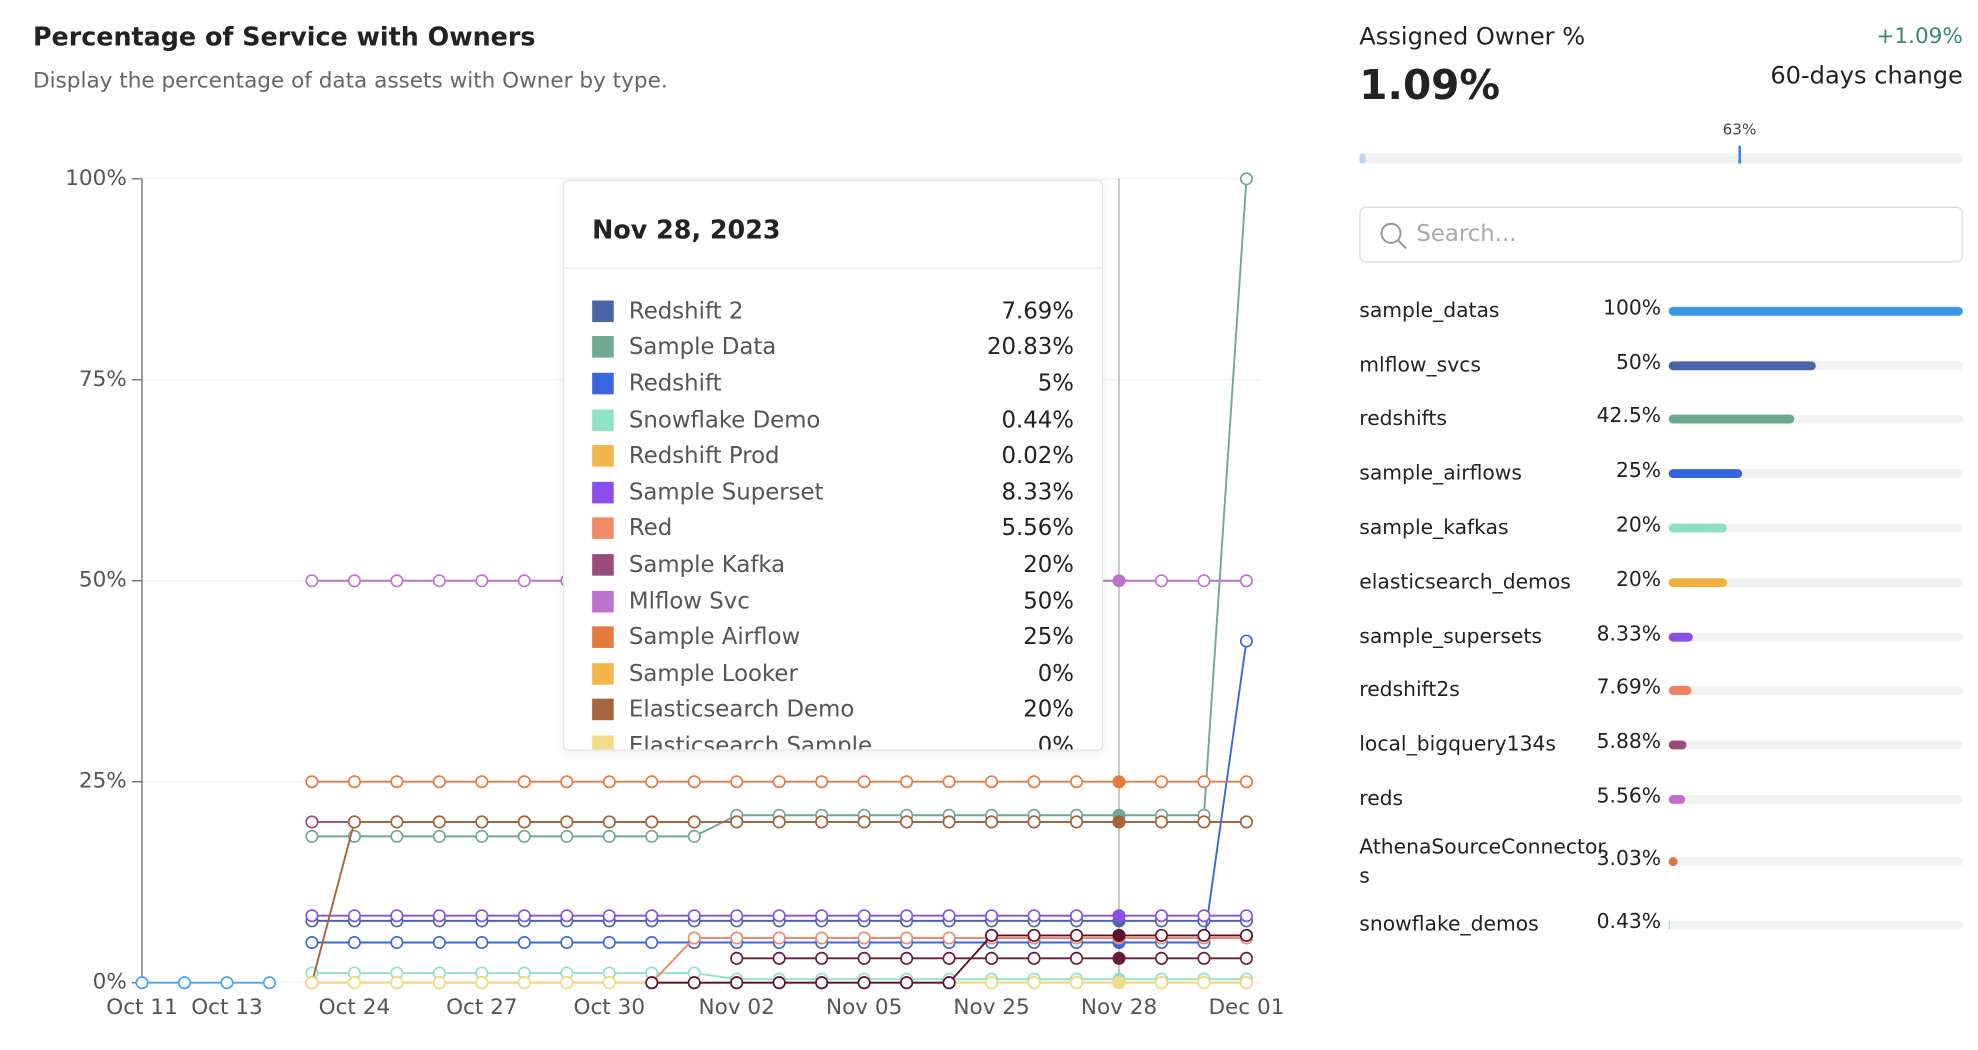  I want to click on owner-percent: 100%, so click(1632, 307).